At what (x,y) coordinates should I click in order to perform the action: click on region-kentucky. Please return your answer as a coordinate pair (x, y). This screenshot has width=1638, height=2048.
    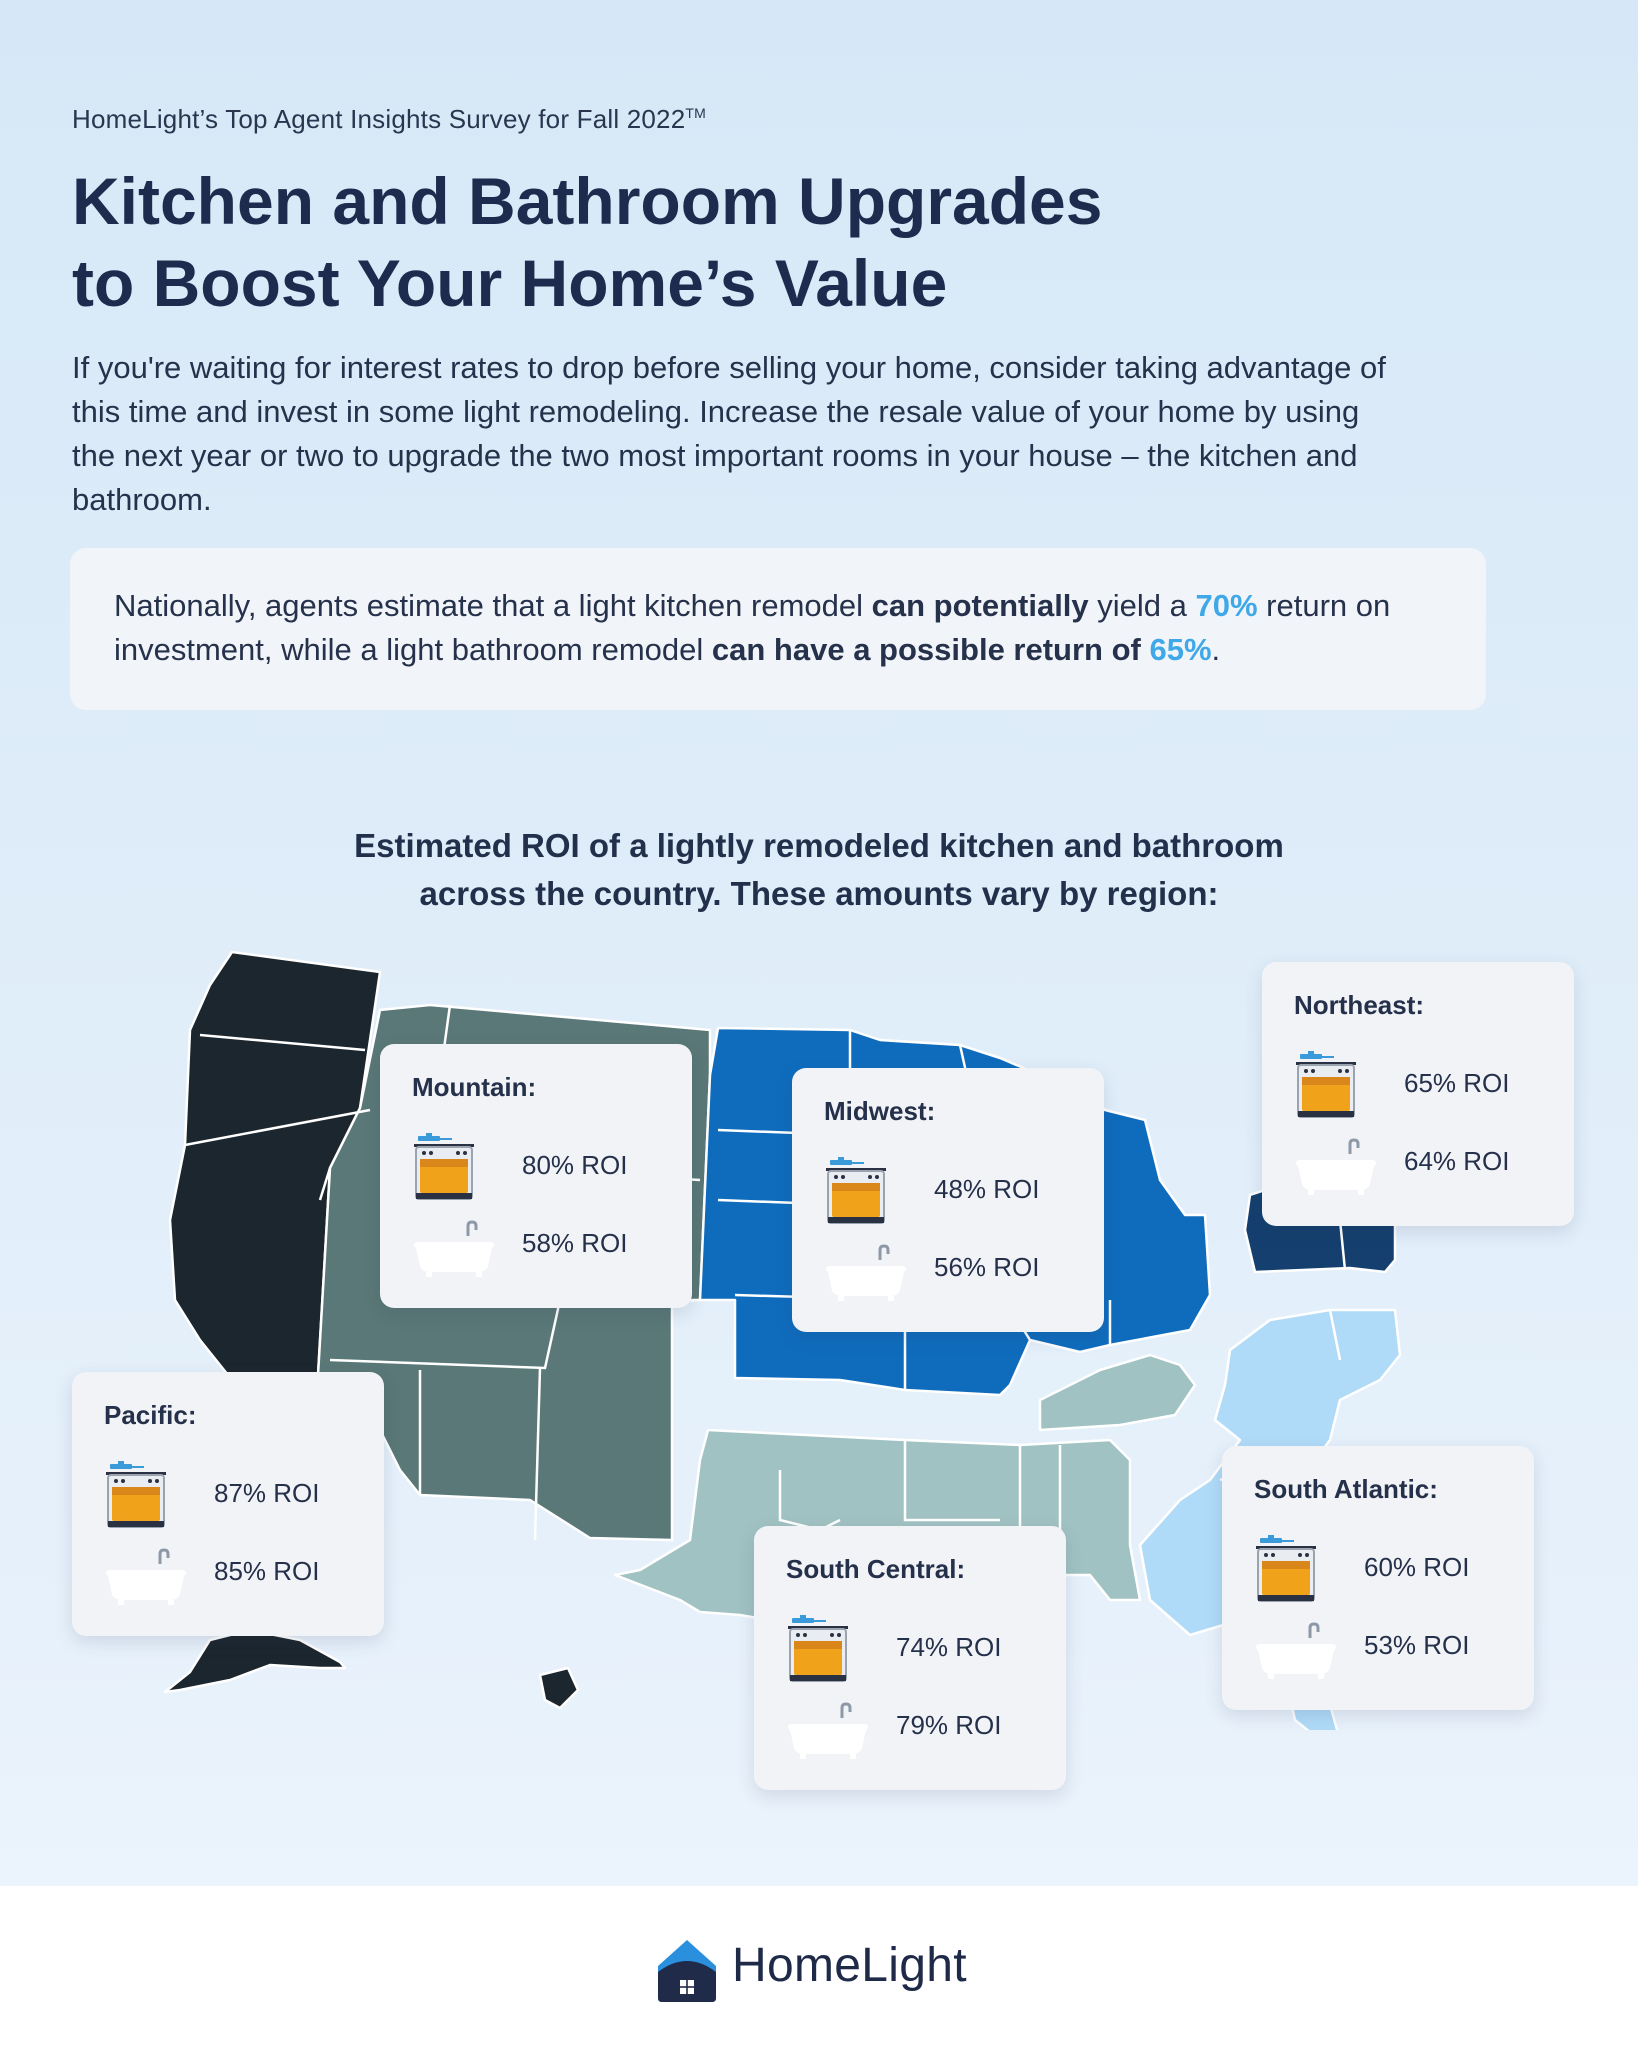
    Looking at the image, I should click on (1117, 1392).